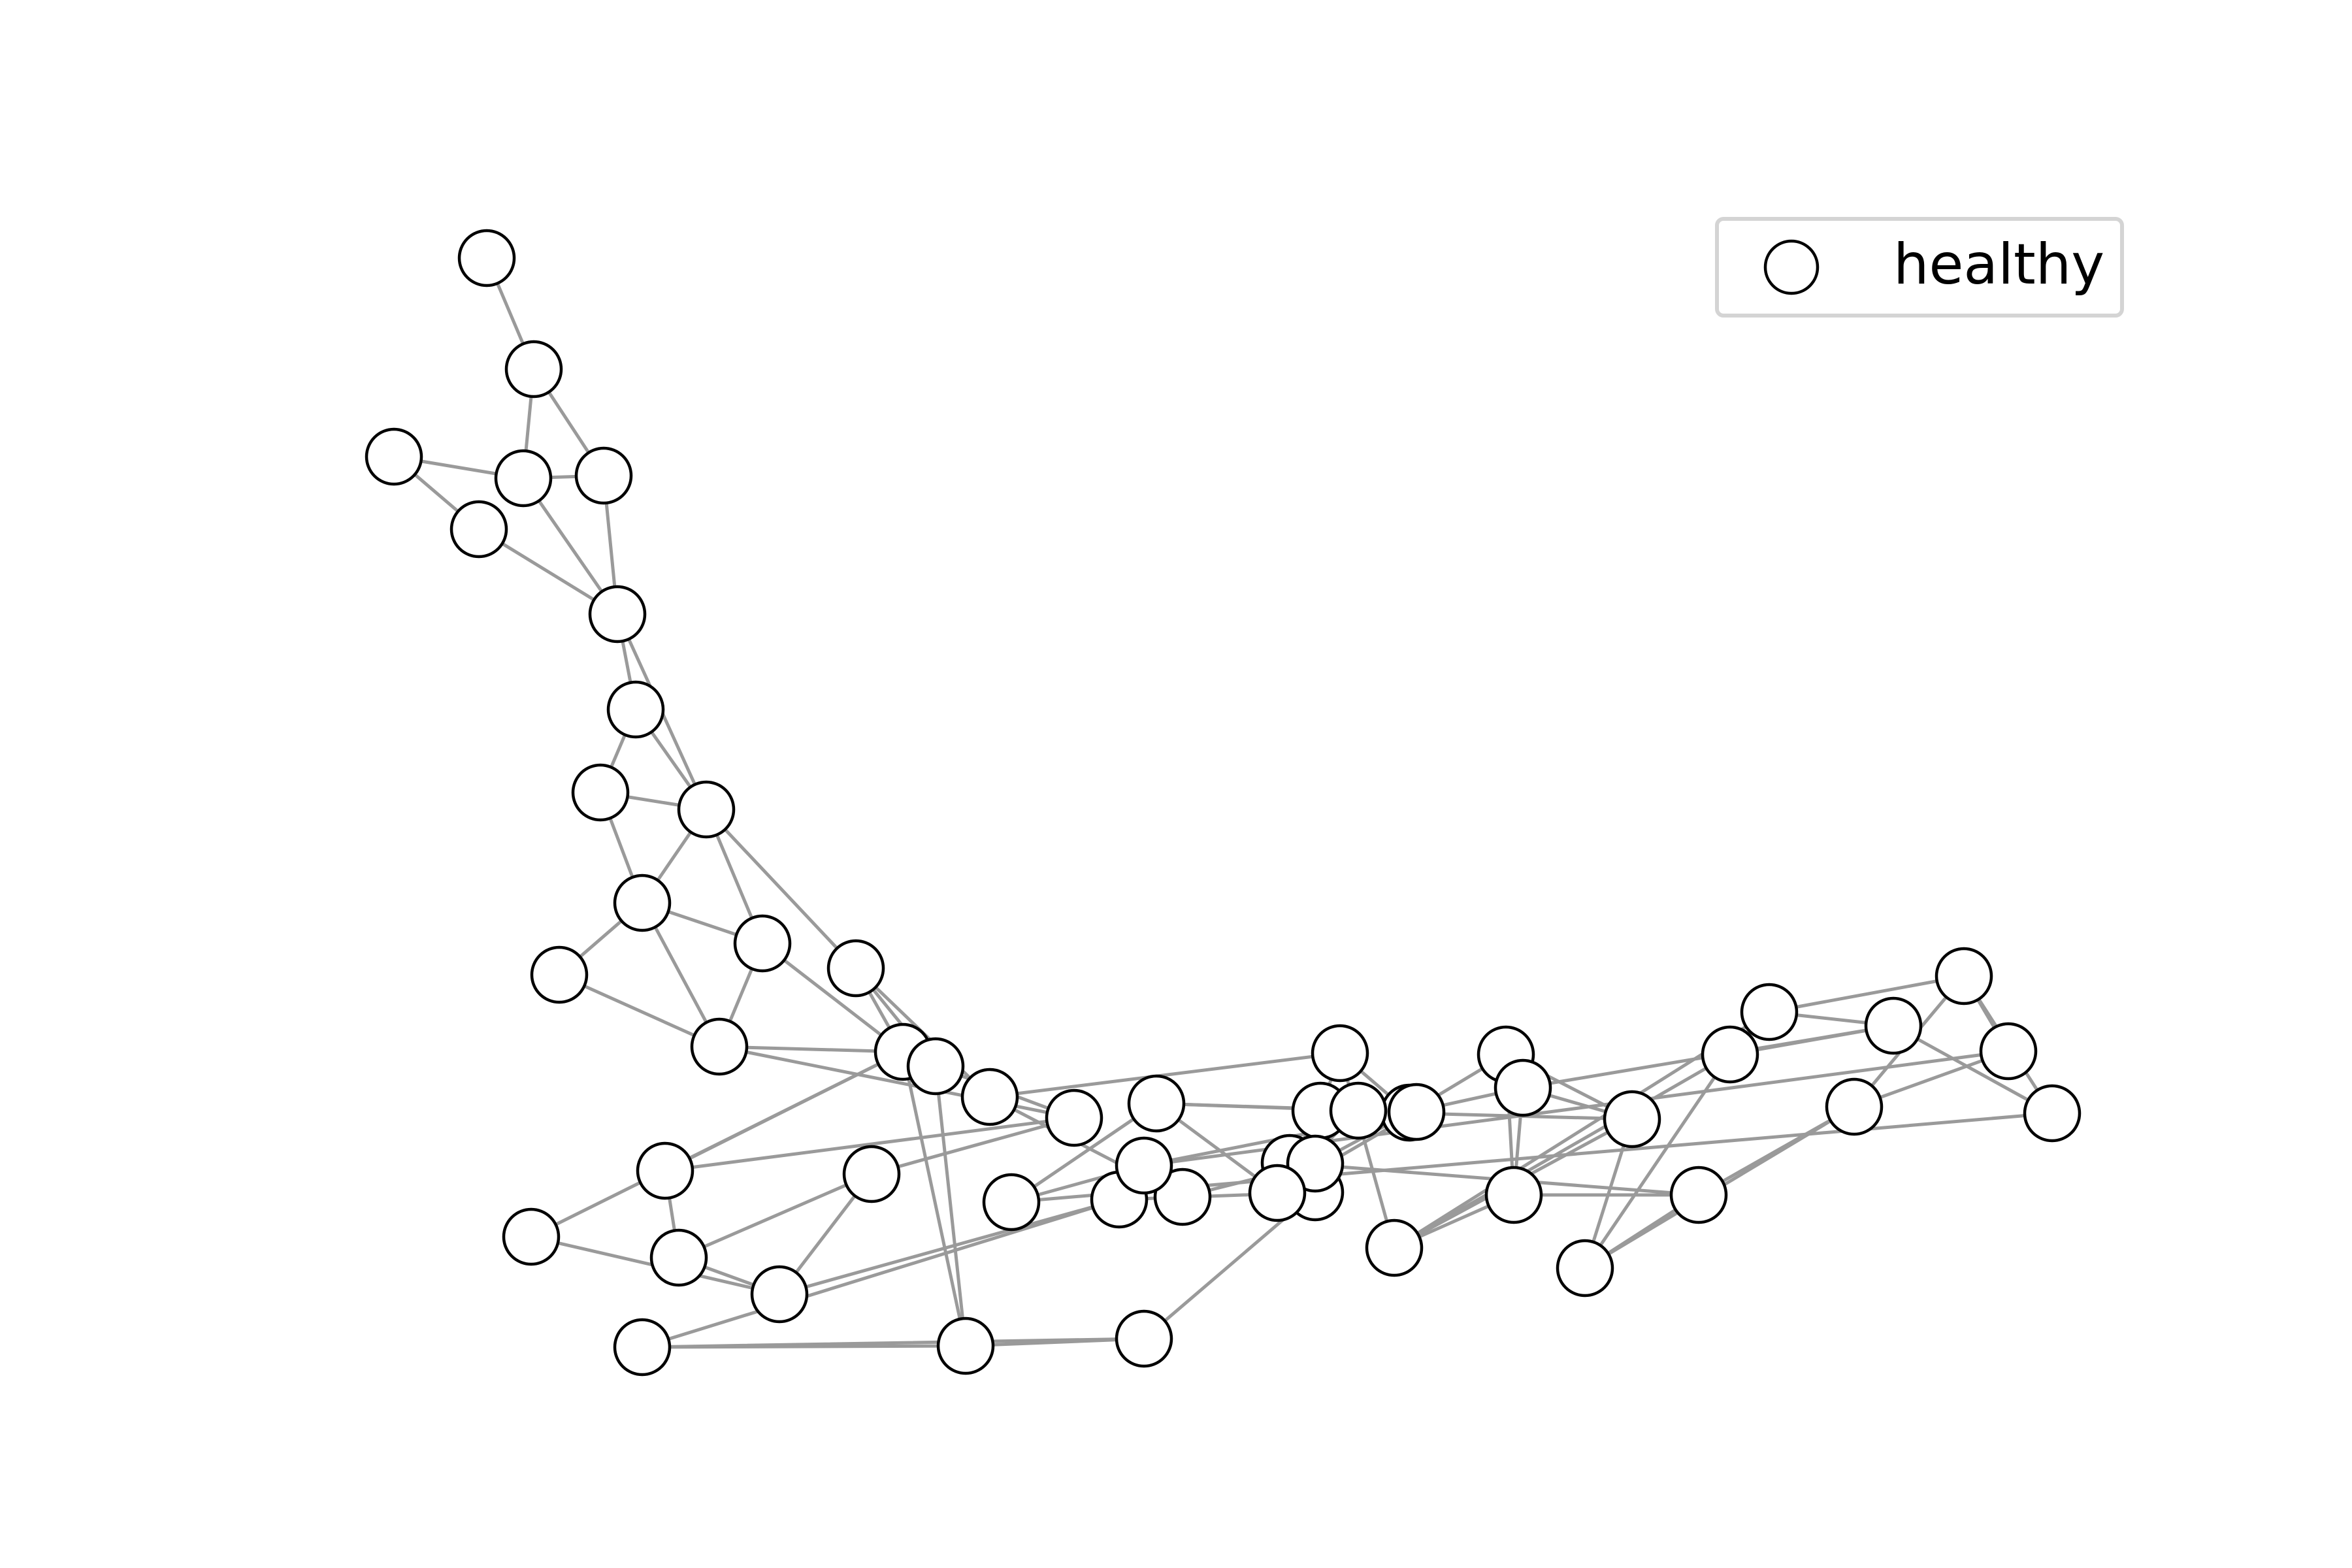  I want to click on legend-marker-icon, so click(1791, 267).